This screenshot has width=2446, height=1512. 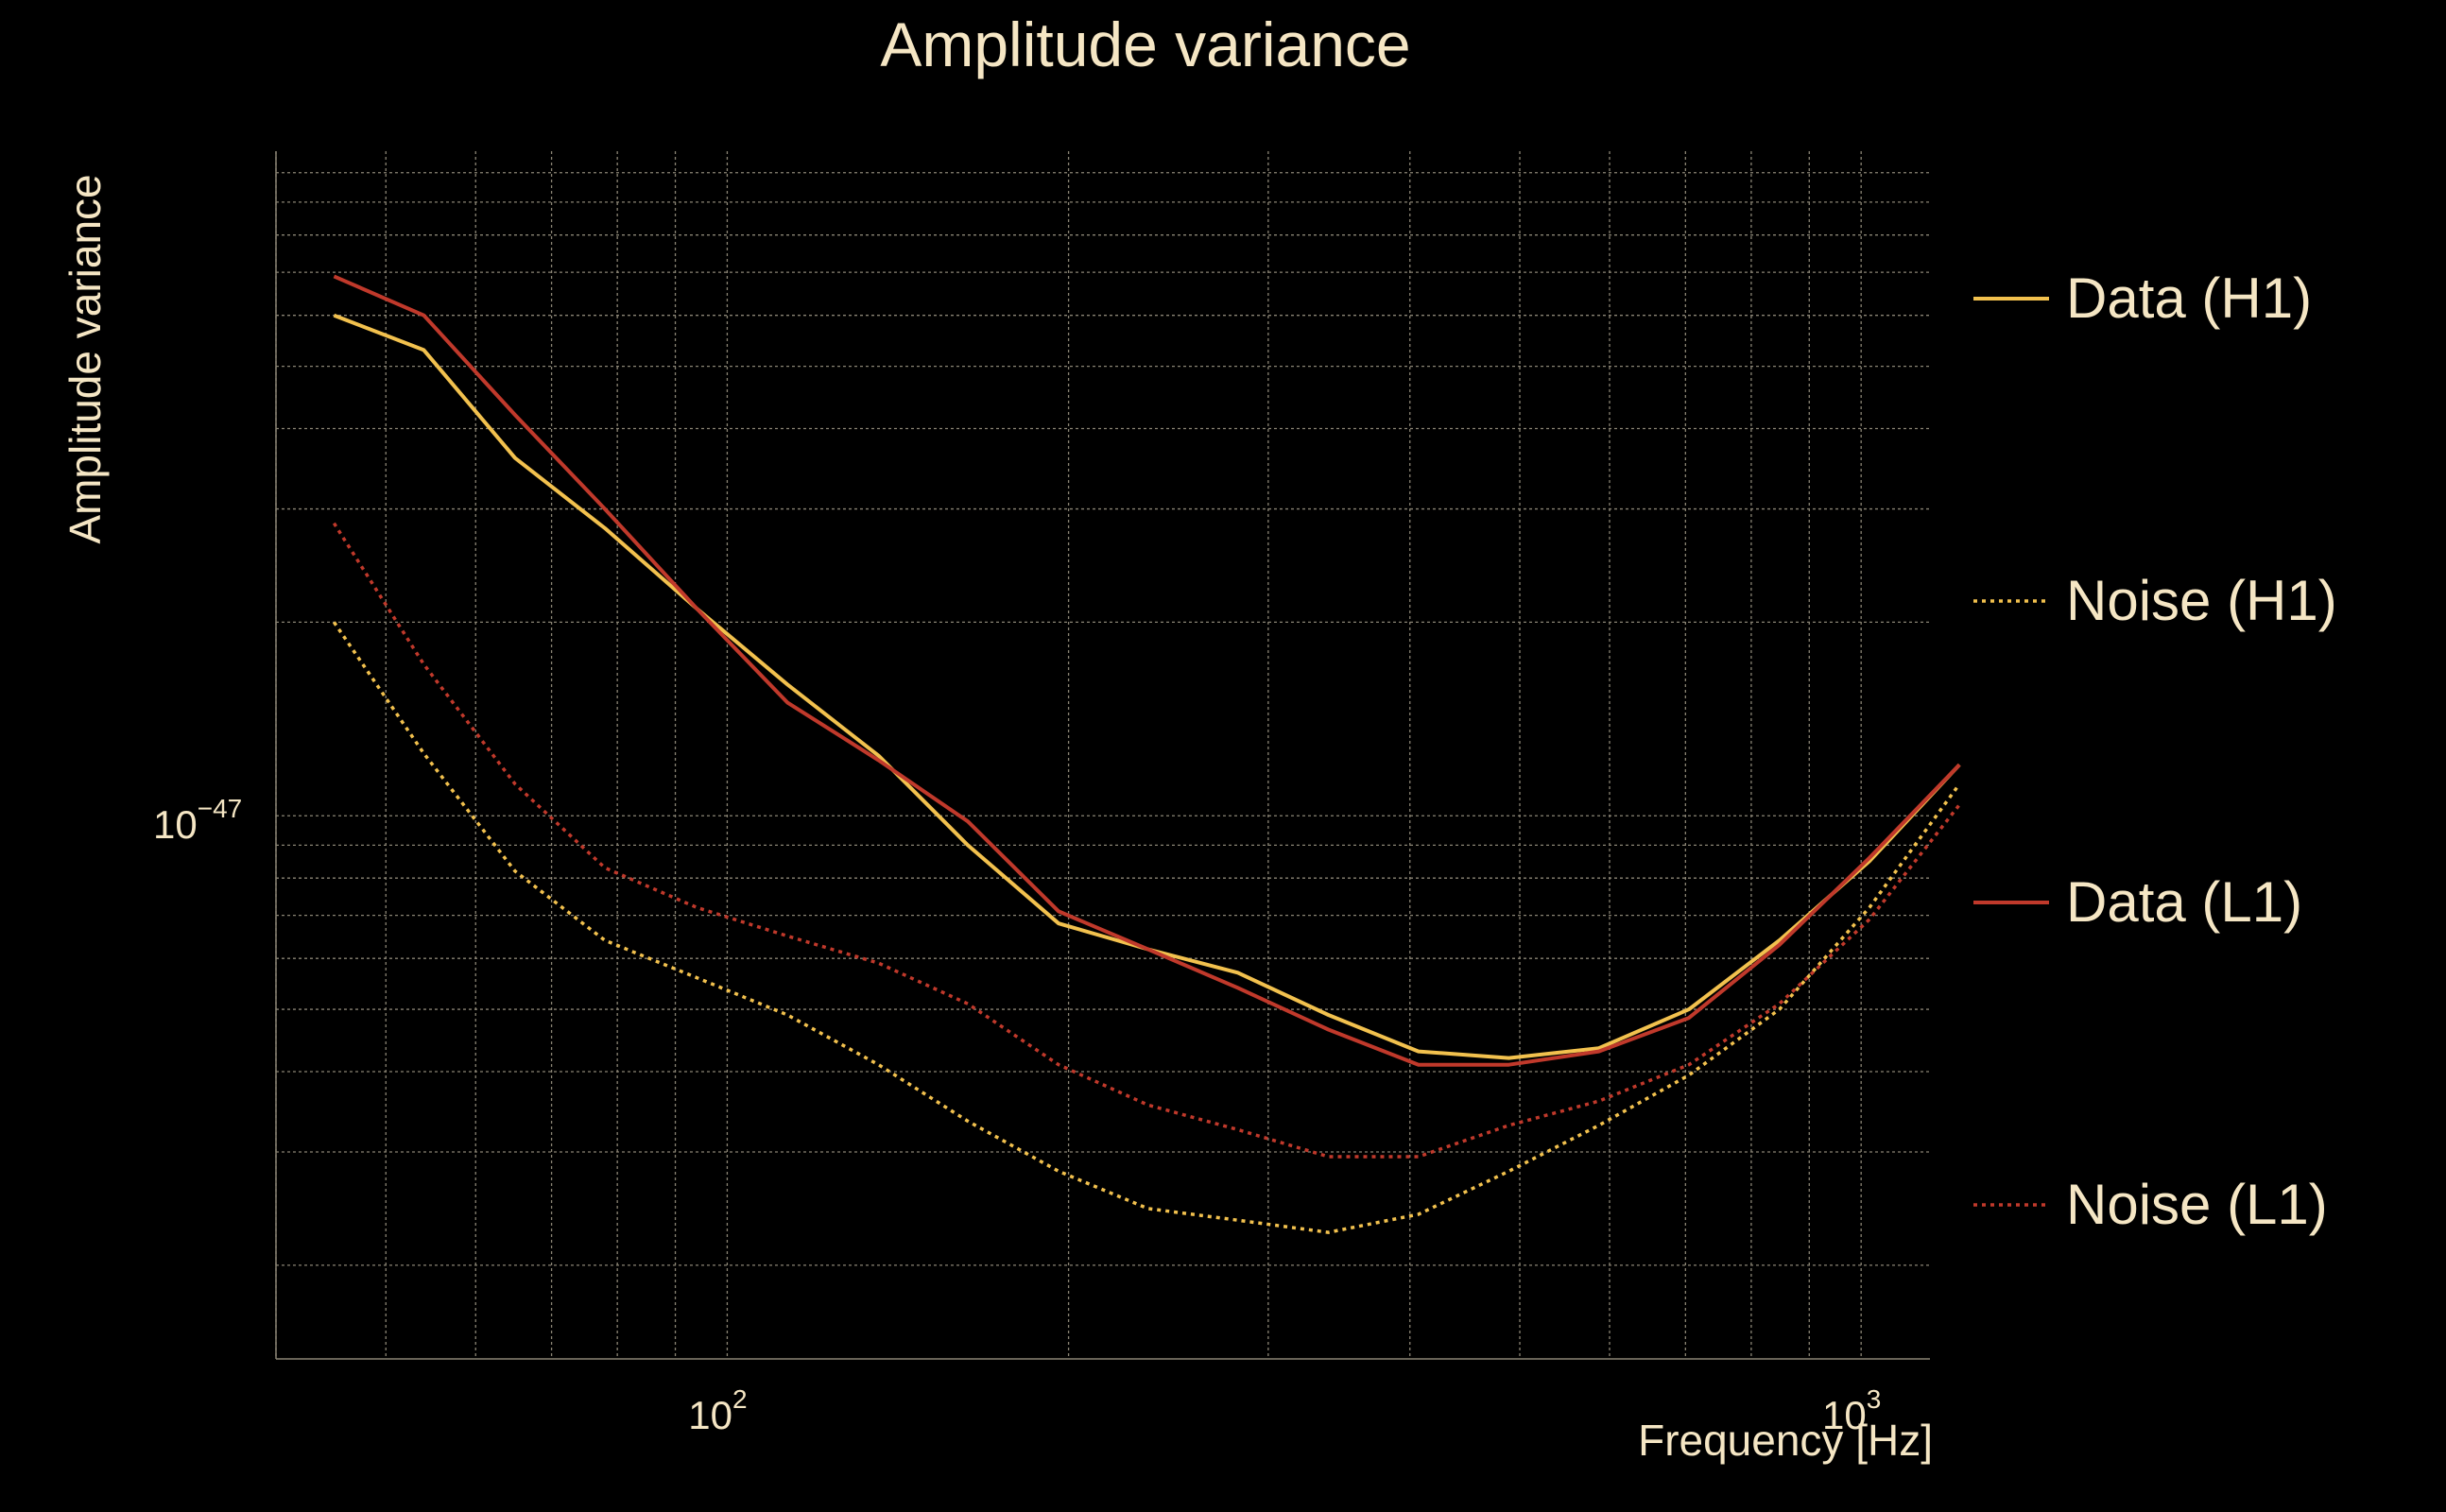 What do you see at coordinates (2197, 1204) in the screenshot?
I see `legend-label: Noise (L1)` at bounding box center [2197, 1204].